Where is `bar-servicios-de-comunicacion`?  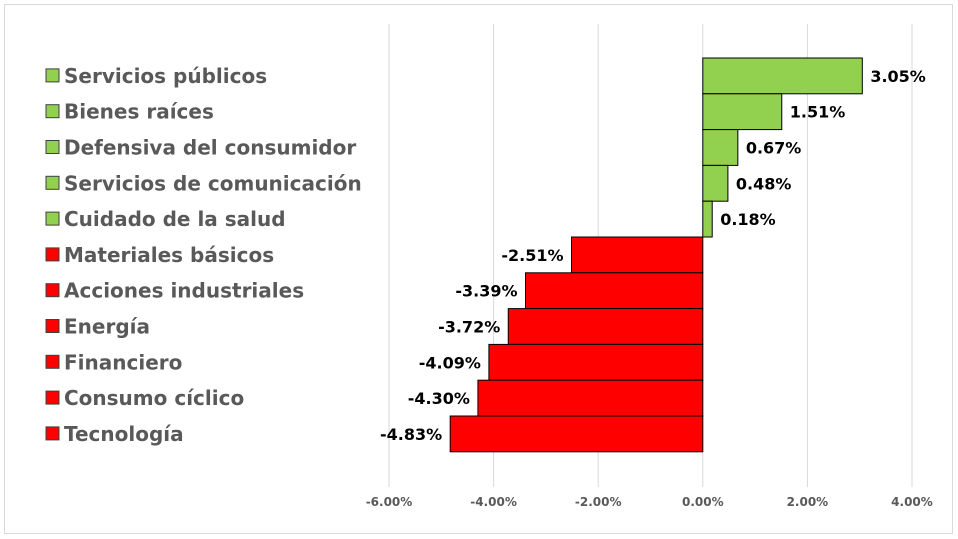 bar-servicios-de-comunicacion is located at coordinates (715, 183).